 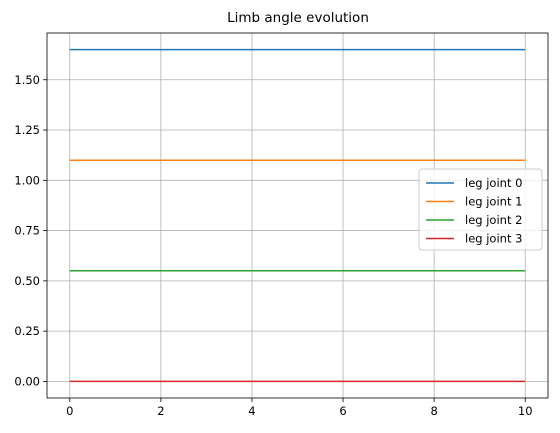 I want to click on legend-label-1: leg joint 1, so click(x=493, y=202).